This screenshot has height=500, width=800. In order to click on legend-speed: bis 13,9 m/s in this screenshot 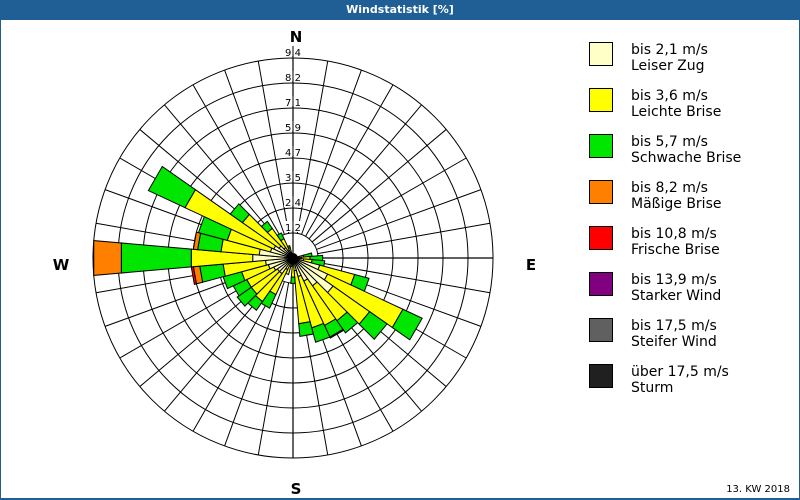, I will do `click(674, 280)`.